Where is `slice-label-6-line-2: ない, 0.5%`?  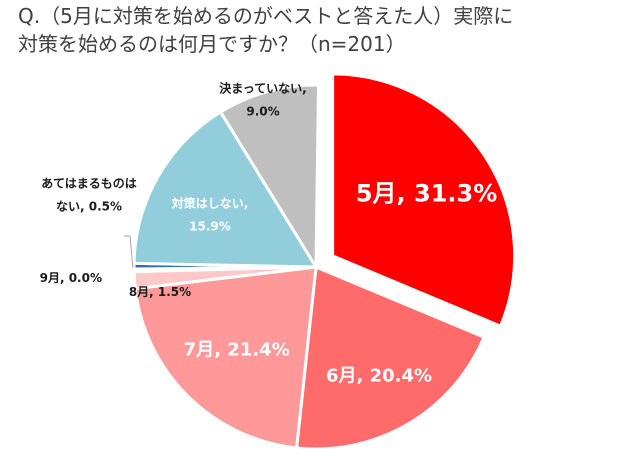 slice-label-6-line-2: ない, 0.5% is located at coordinates (89, 207).